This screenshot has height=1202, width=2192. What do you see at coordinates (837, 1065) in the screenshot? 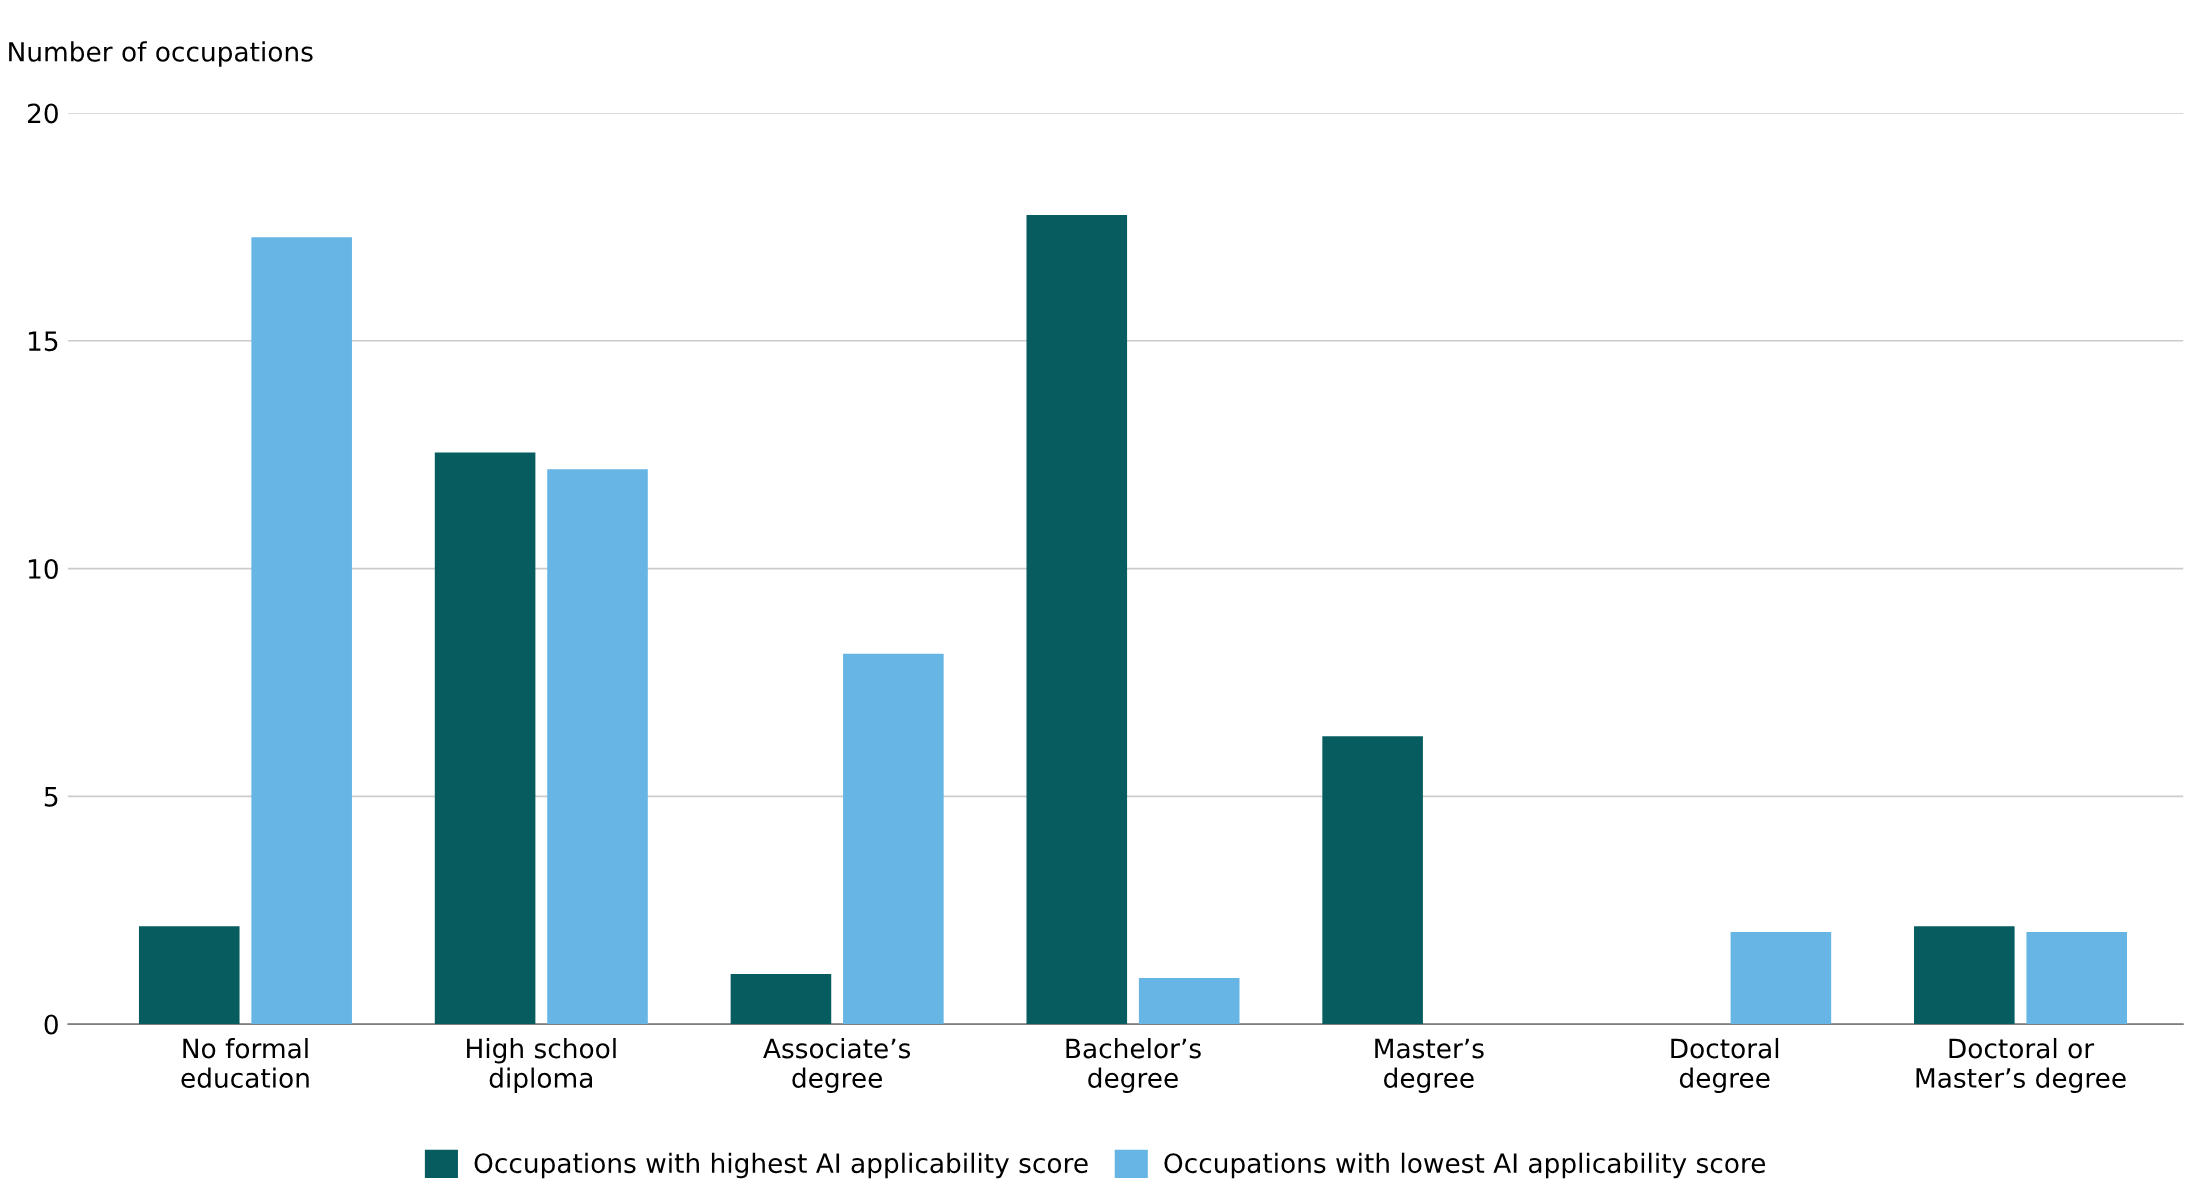
I see `x-tick-label: Associate’s degree` at bounding box center [837, 1065].